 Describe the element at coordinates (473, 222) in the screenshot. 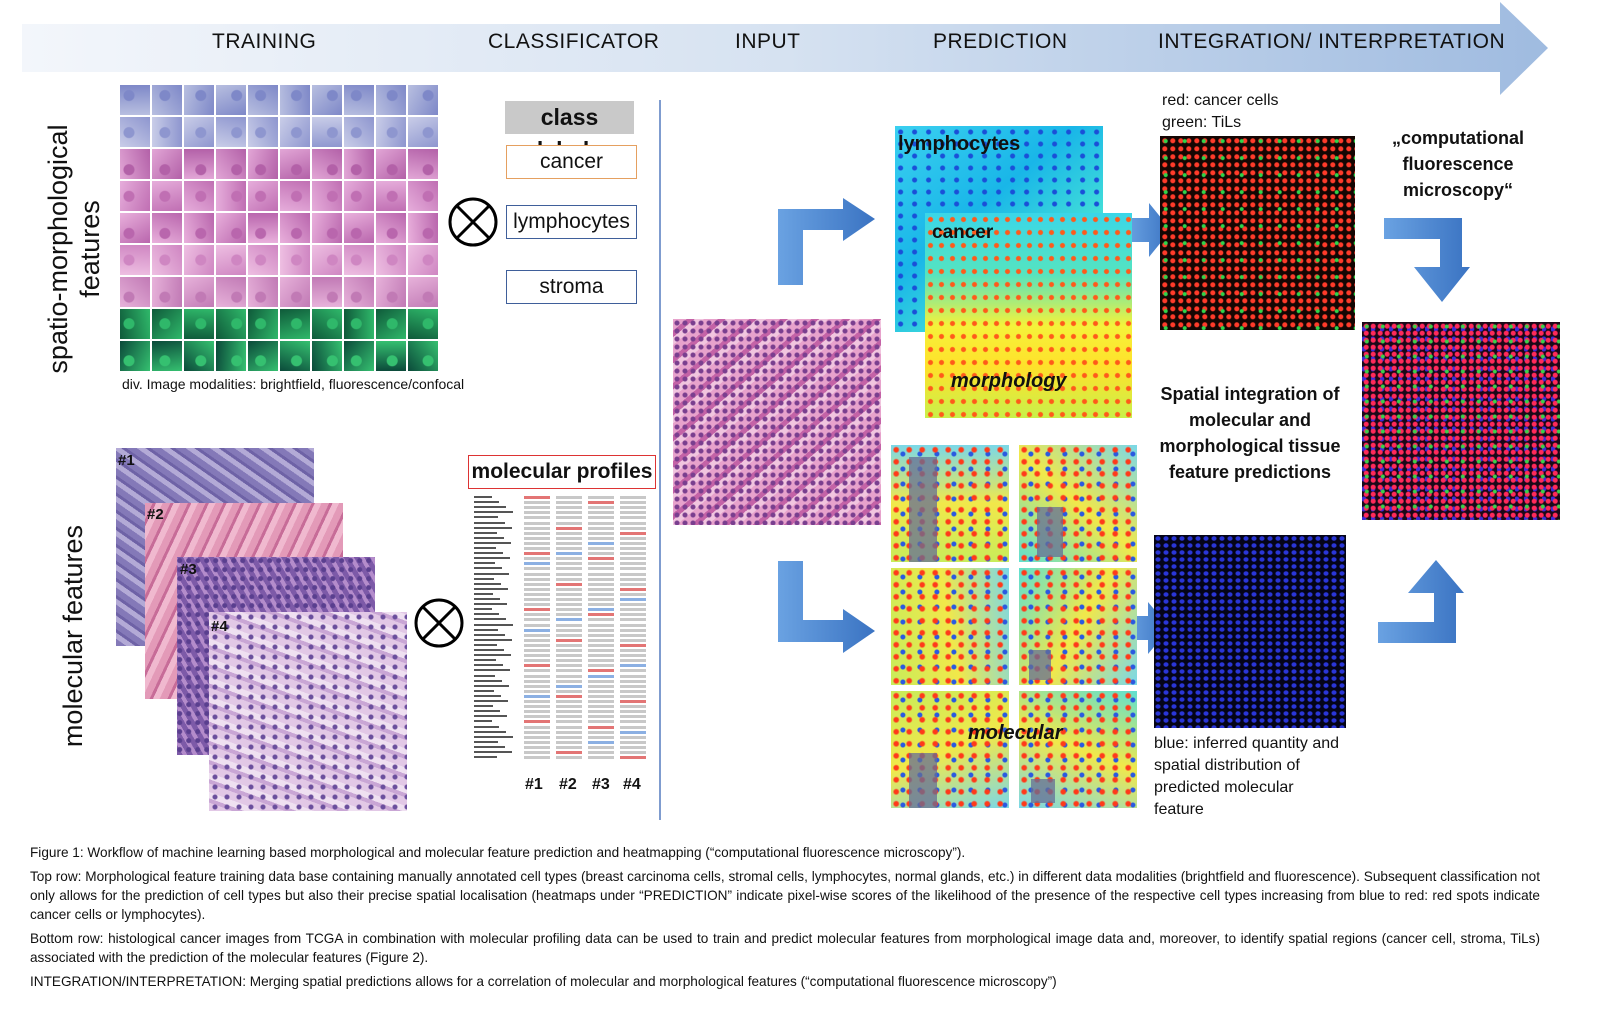

I see `tensor-operator-top` at that location.